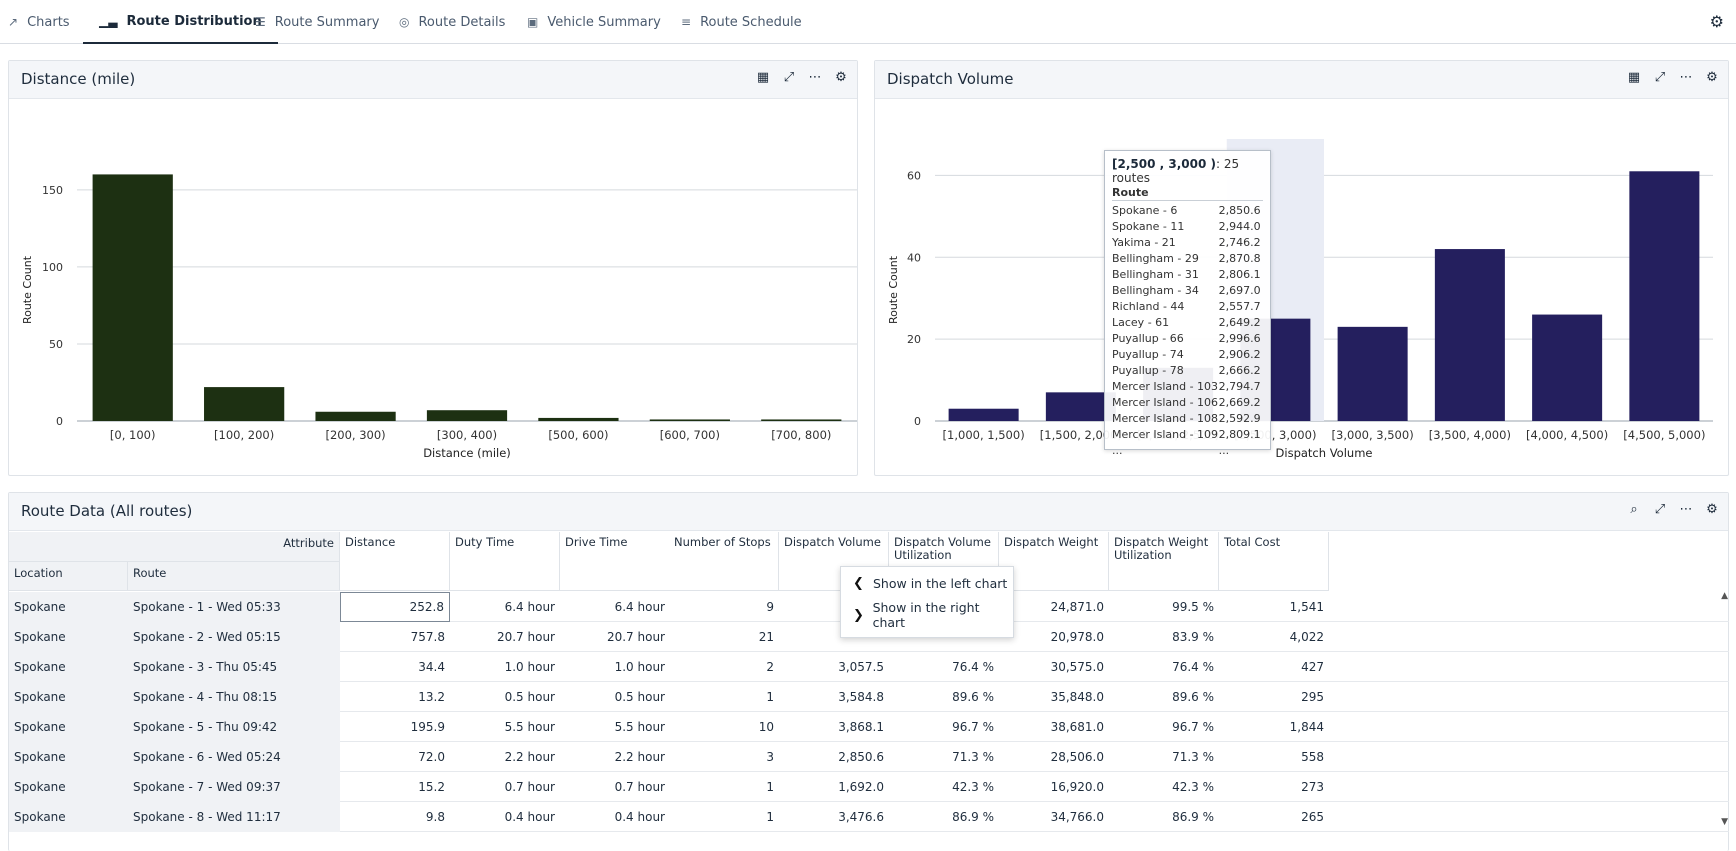 The image size is (1736, 851). Describe the element at coordinates (1312, 697) in the screenshot. I see `data-cell: 295` at that location.